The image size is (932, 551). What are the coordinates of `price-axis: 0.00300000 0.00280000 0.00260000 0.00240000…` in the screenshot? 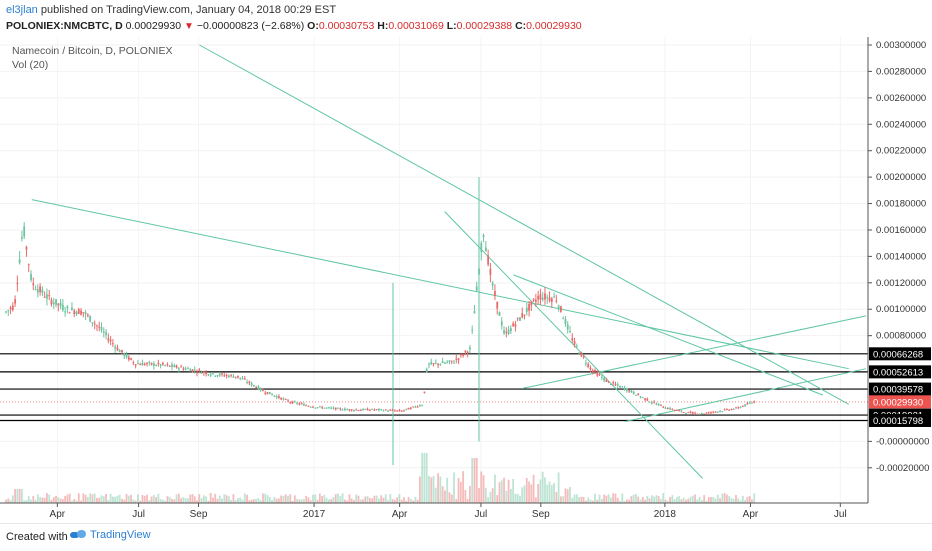 It's located at (898, 257).